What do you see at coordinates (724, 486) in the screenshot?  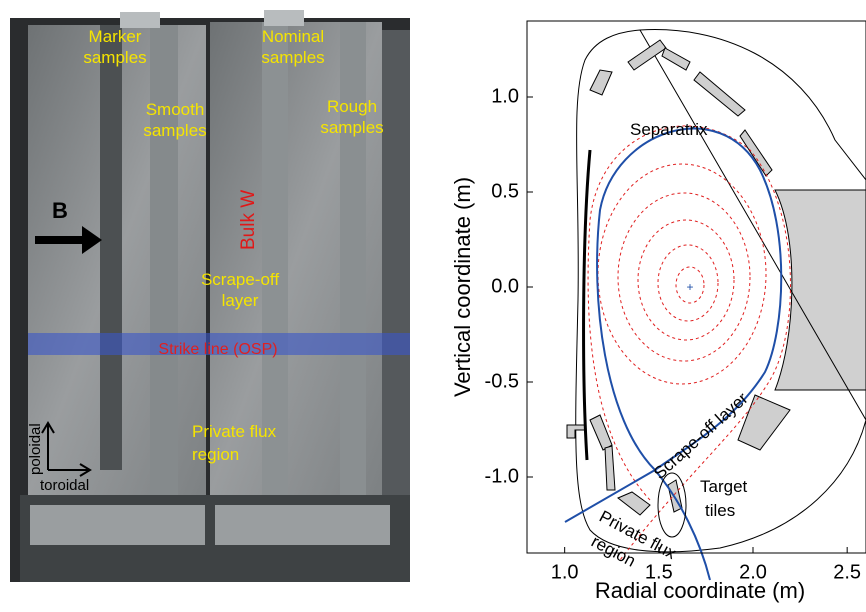 I see `annotation-line: Target` at bounding box center [724, 486].